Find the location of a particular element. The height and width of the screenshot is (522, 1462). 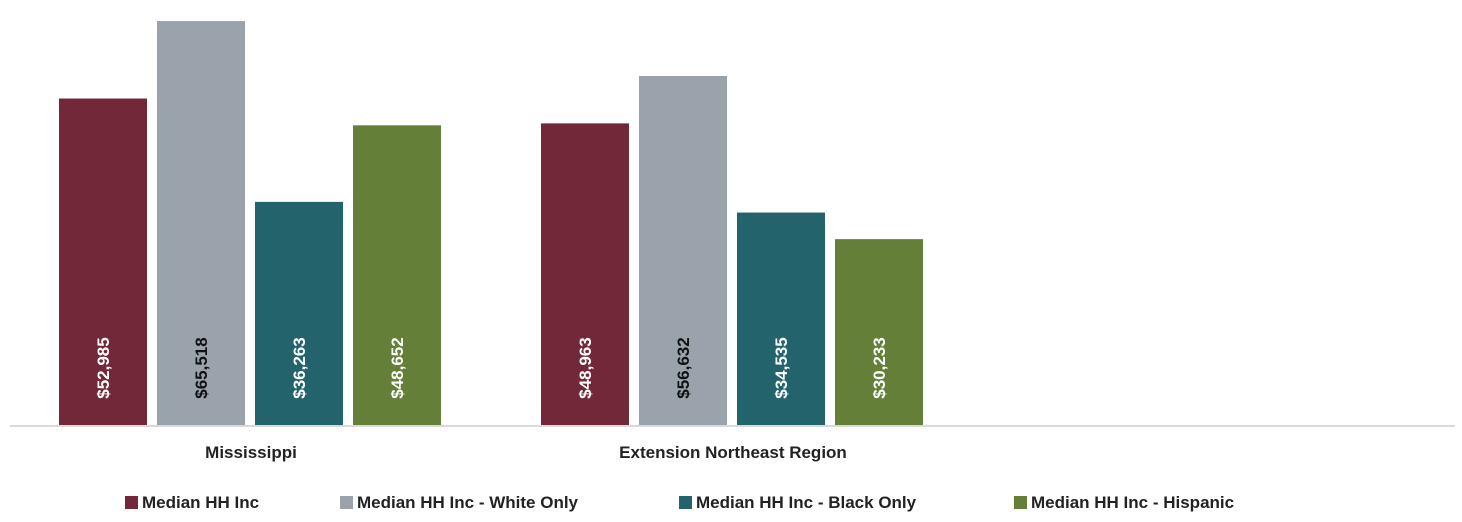

value-label-1-1: $52,985 is located at coordinates (103, 367).